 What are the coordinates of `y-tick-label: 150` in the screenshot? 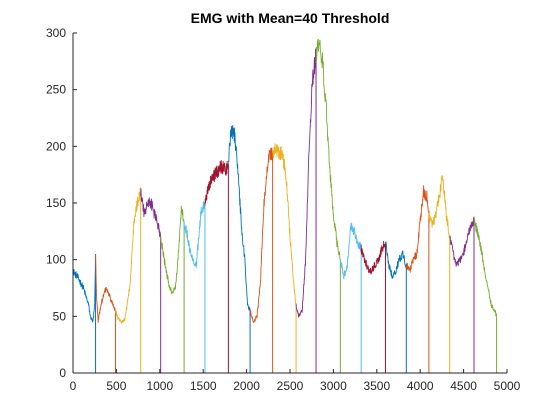 It's located at (56, 203).